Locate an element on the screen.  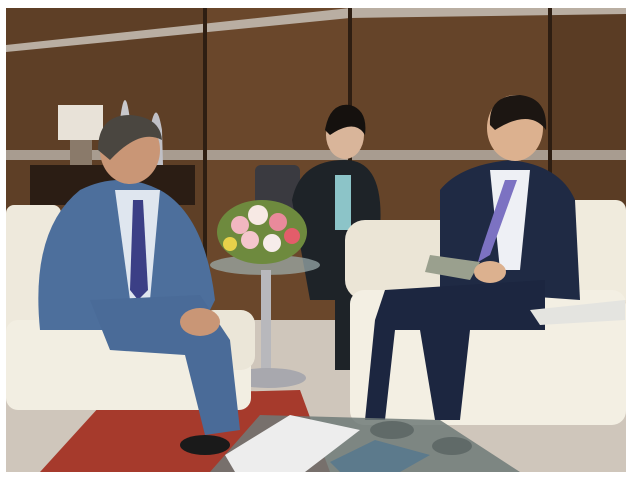
glass-table is located at coordinates (265, 265).